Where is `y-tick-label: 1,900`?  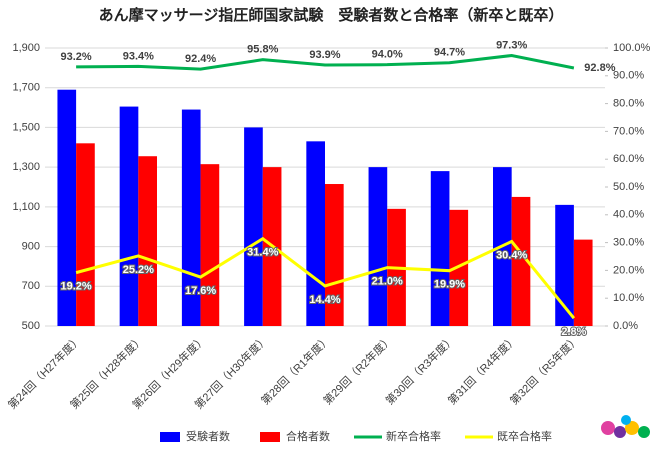
y-tick-label: 1,900 is located at coordinates (26, 48).